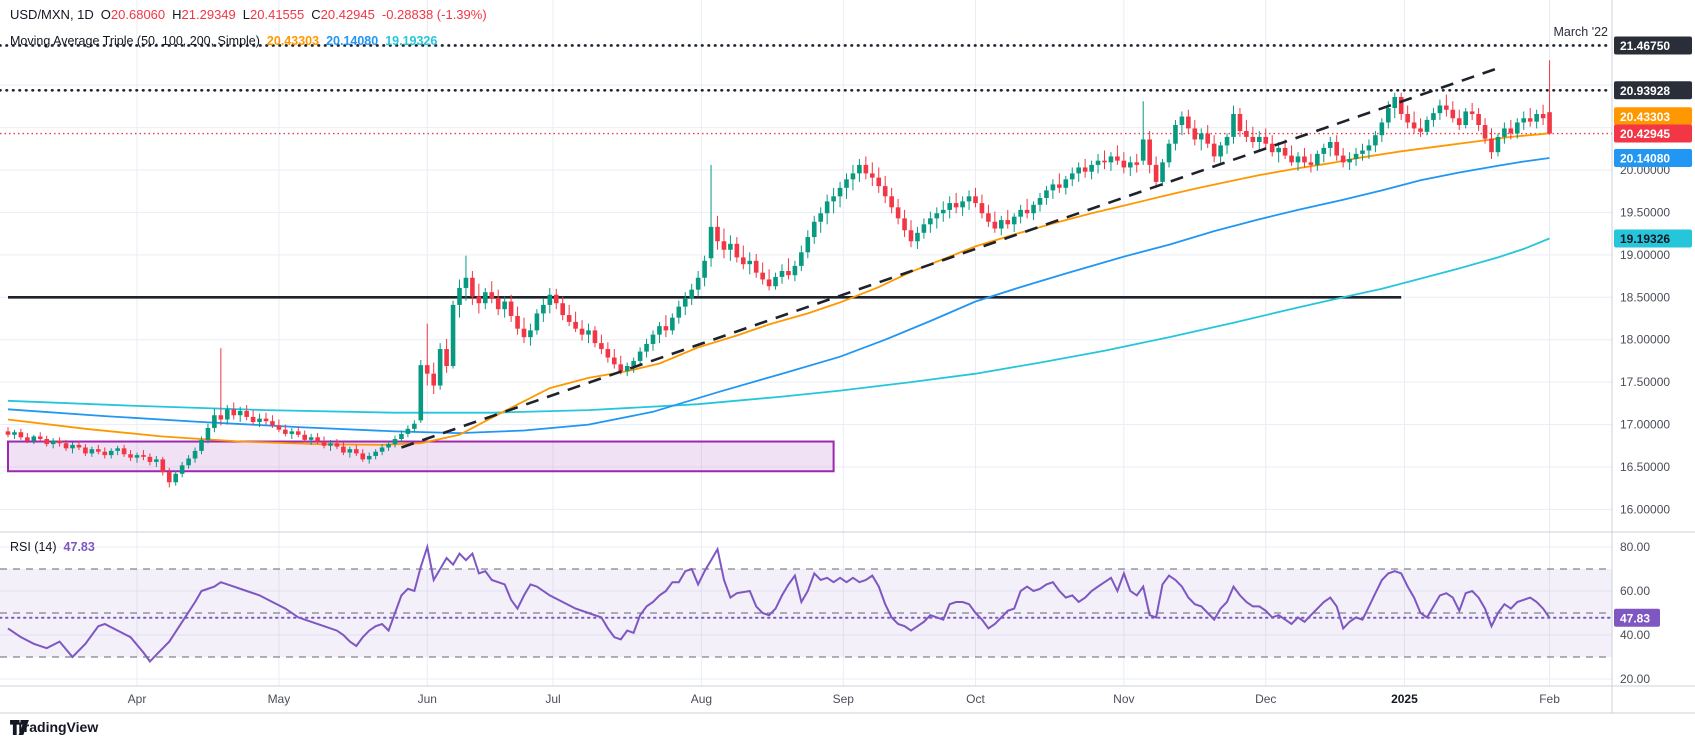 This screenshot has height=752, width=1695. Describe the element at coordinates (1645, 382) in the screenshot. I see `svg-text: 17.50000` at that location.